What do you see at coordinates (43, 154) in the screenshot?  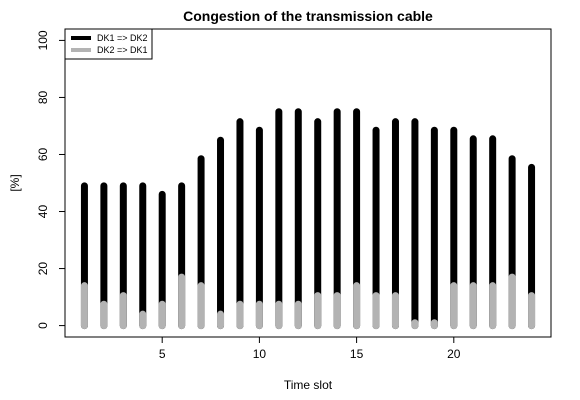 I see `y-tick-label: 60` at bounding box center [43, 154].